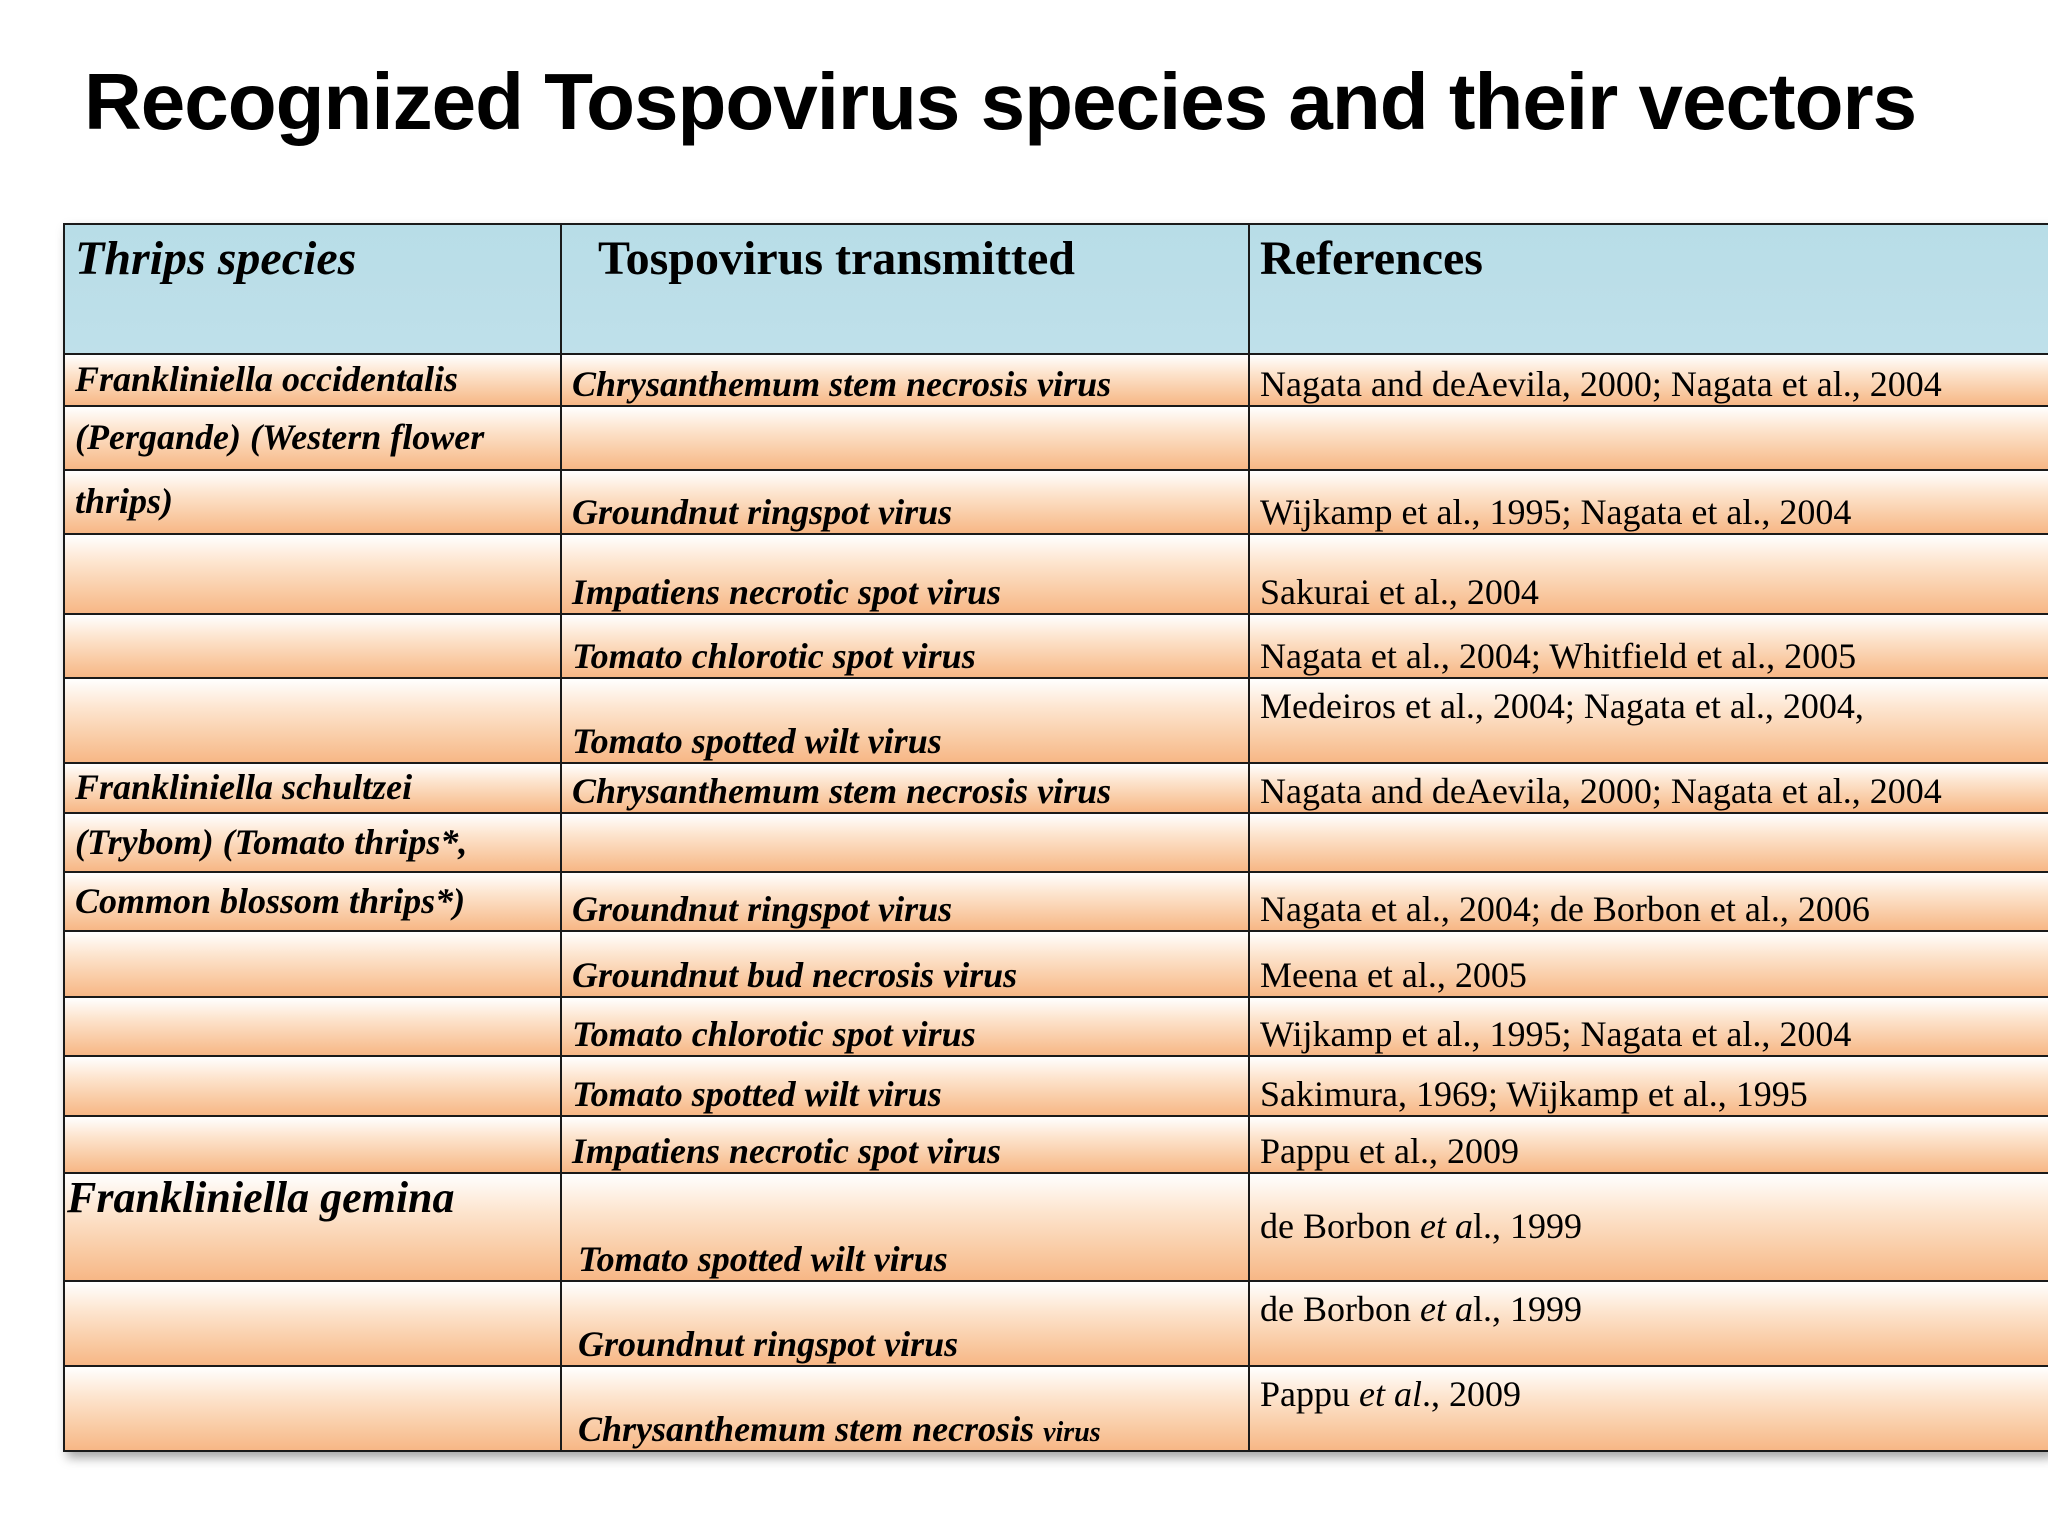 This screenshot has width=2048, height=1536. What do you see at coordinates (312, 842) in the screenshot?
I see `thrips-cell: (Trybom) (Tomato thrips*,` at bounding box center [312, 842].